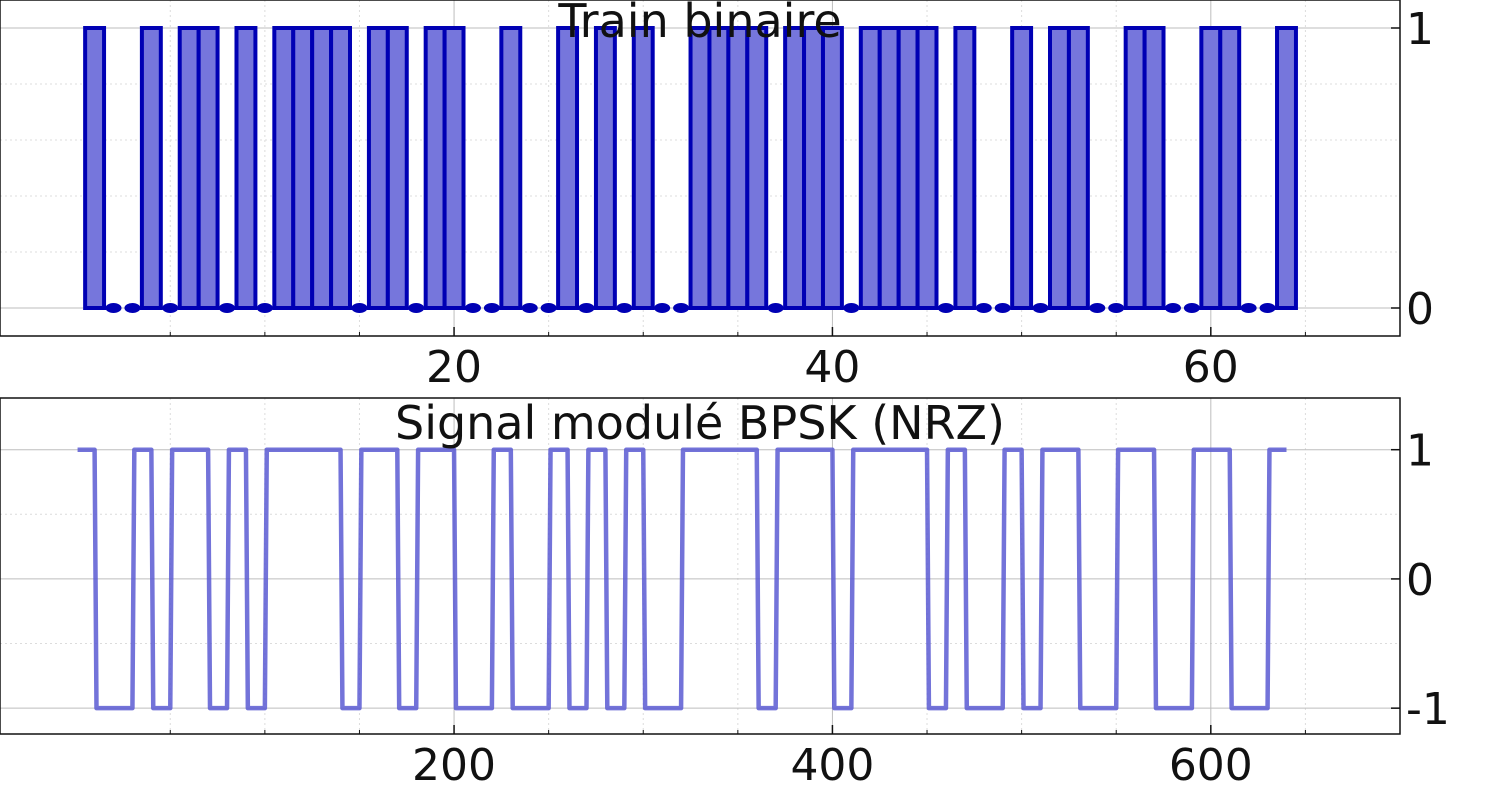  Describe the element at coordinates (737, 758) in the screenshot. I see `bpsk-signal-x-ticks: 200 400 600` at that location.